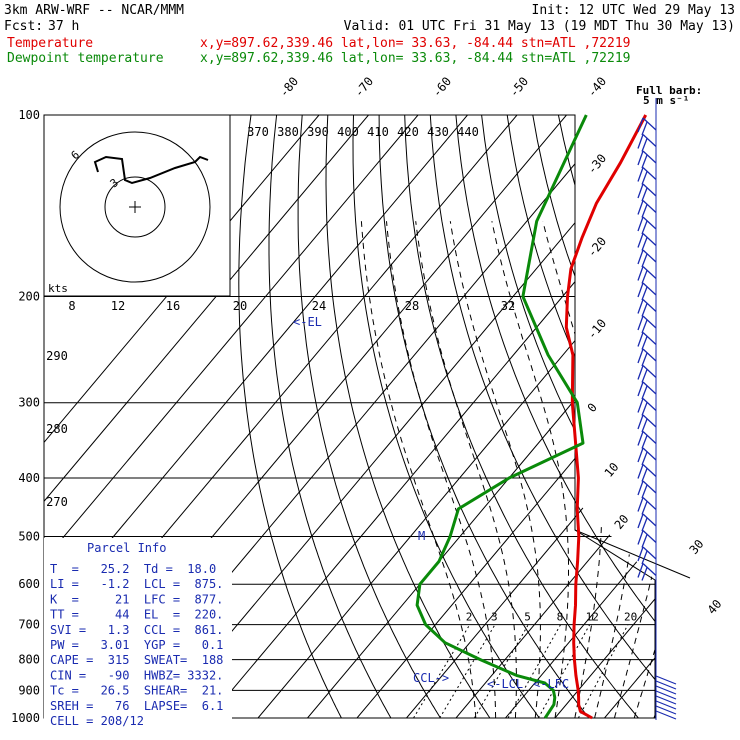 Image resolution: width=740 pixels, height=740 pixels. Describe the element at coordinates (29, 403) in the screenshot. I see `pressure-label: 300` at that location.